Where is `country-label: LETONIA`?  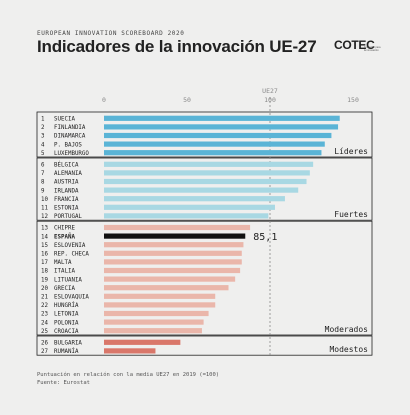 country-label: LETONIA is located at coordinates (66, 315).